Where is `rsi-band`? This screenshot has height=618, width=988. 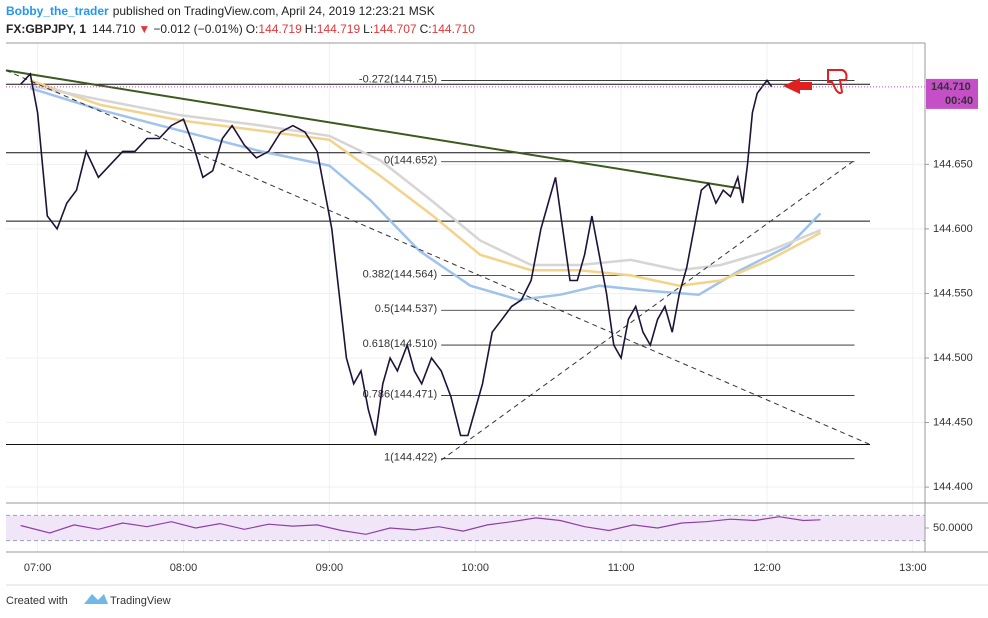
rsi-band is located at coordinates (465, 528).